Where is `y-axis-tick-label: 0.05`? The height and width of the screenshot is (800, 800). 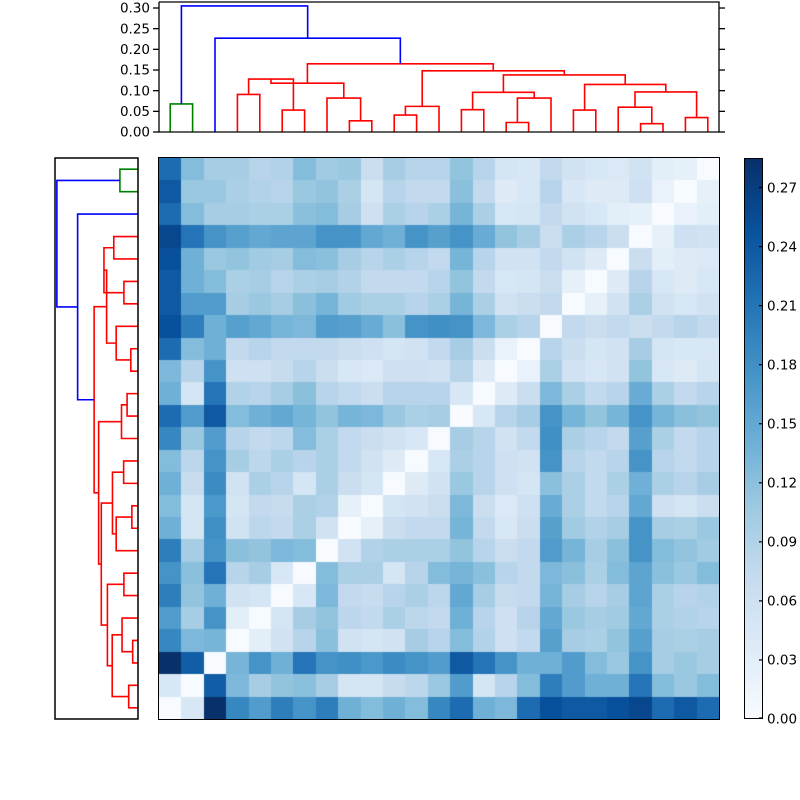
y-axis-tick-label: 0.05 is located at coordinates (135, 112).